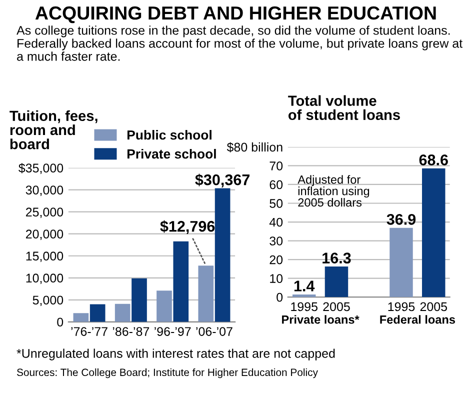  What do you see at coordinates (167, 373) in the screenshot?
I see `source-note: Sources: The College Board; Institute for Higher Education Policy` at bounding box center [167, 373].